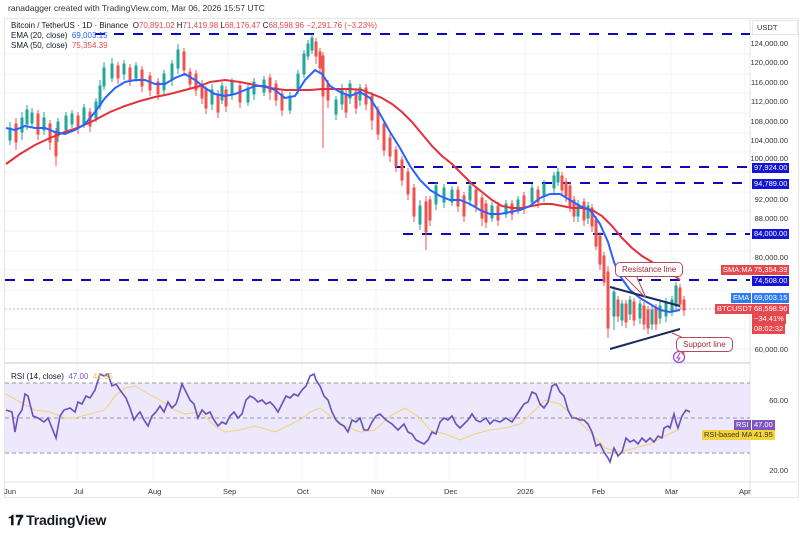 The image size is (800, 537). I want to click on support-trendline, so click(645, 339).